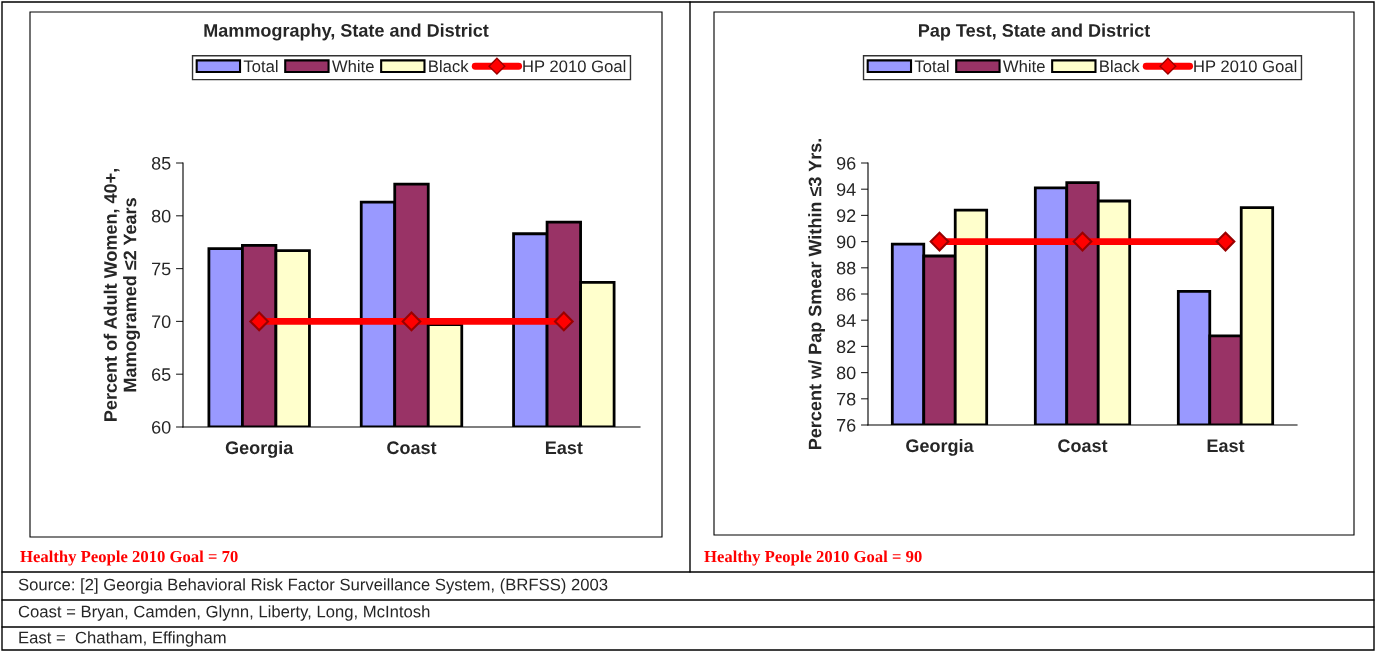 The height and width of the screenshot is (652, 1376). What do you see at coordinates (846, 294) in the screenshot?
I see `y-tick-label: 86` at bounding box center [846, 294].